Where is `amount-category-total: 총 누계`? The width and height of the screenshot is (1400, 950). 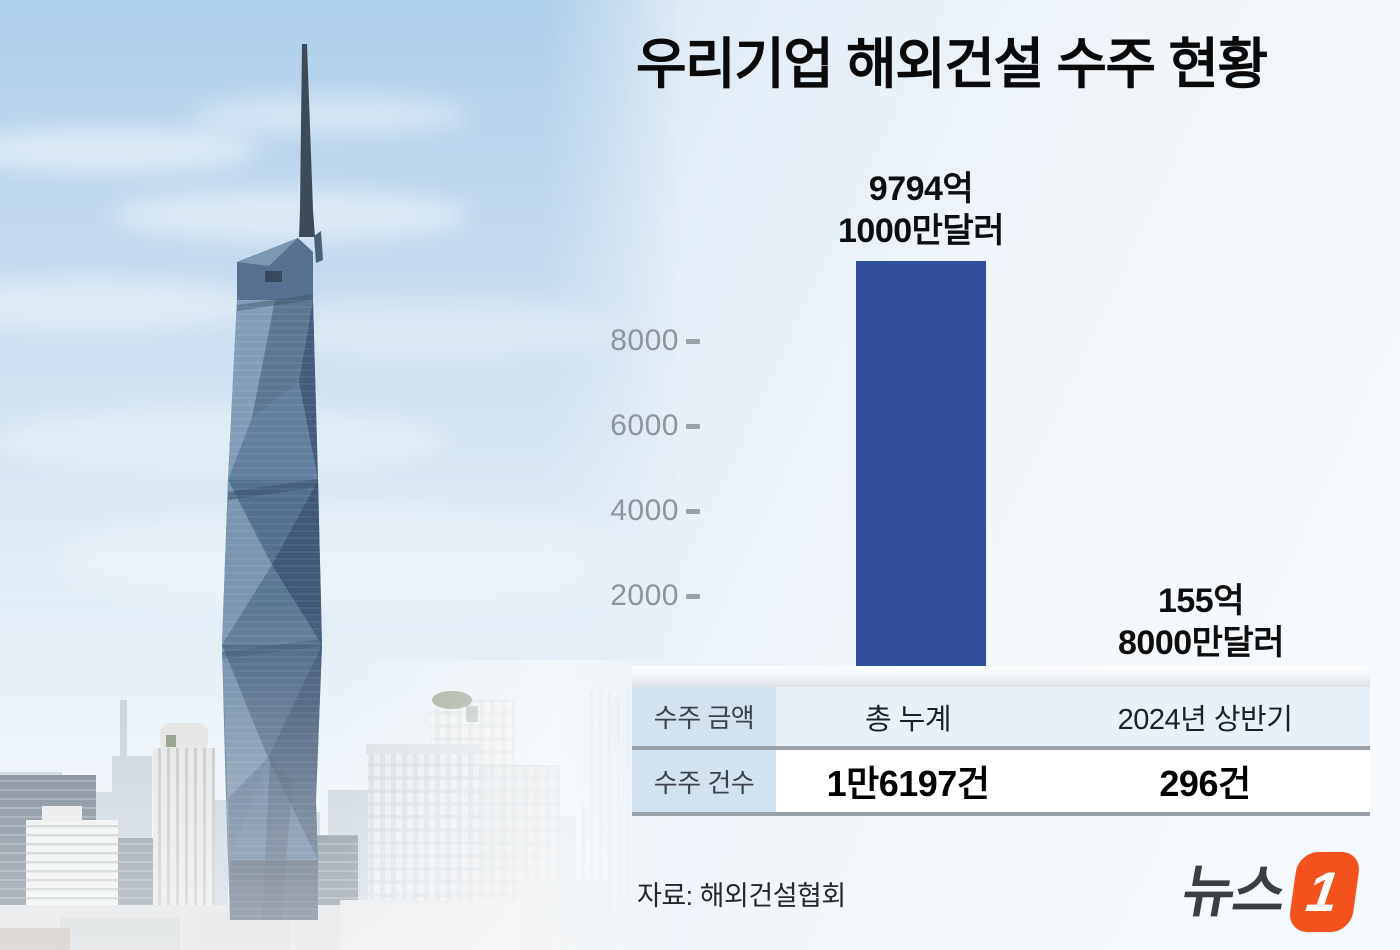
amount-category-total: 총 누계 is located at coordinates (908, 719).